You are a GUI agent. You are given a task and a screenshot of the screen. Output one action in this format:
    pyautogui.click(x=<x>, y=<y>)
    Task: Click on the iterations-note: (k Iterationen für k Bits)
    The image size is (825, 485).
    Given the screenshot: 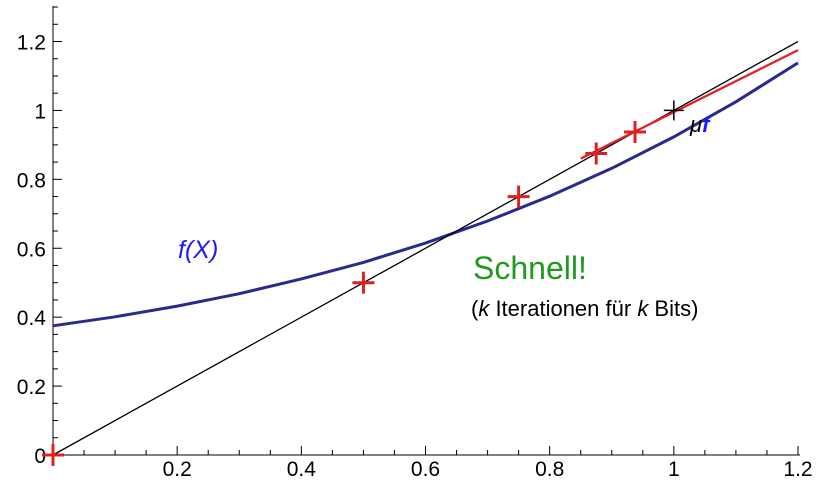 What is the action you would take?
    pyautogui.click(x=584, y=308)
    